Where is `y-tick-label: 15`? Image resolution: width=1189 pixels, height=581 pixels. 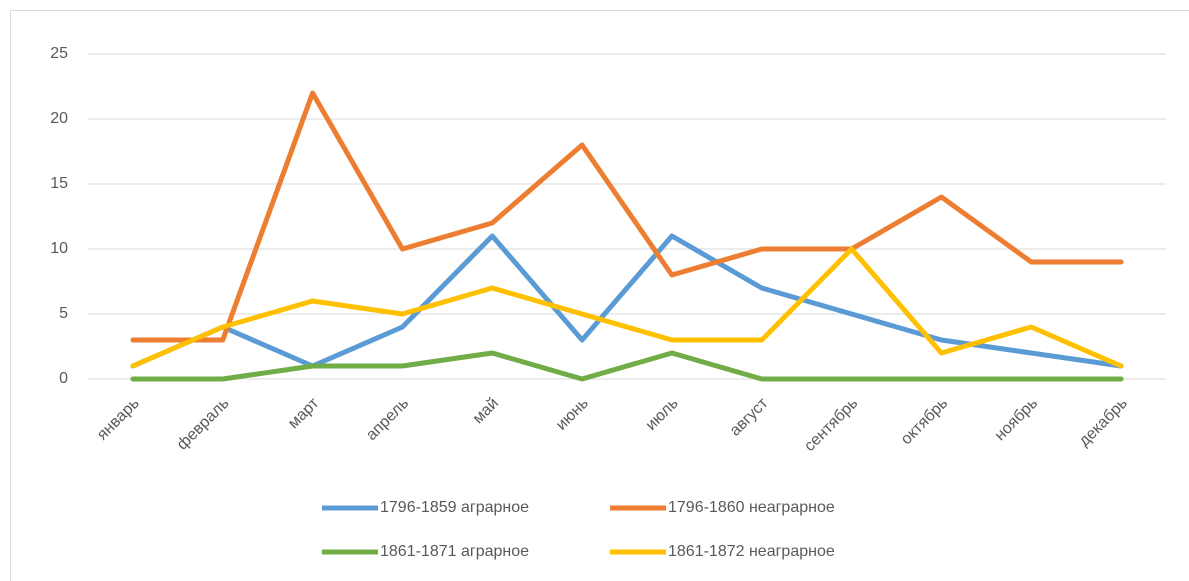
y-tick-label: 15 is located at coordinates (59, 183).